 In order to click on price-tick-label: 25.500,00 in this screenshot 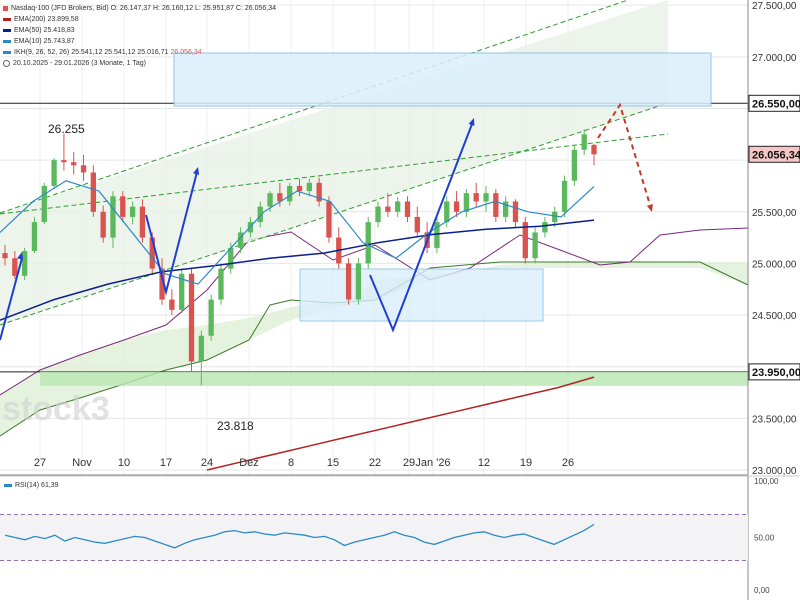, I will do `click(774, 213)`.